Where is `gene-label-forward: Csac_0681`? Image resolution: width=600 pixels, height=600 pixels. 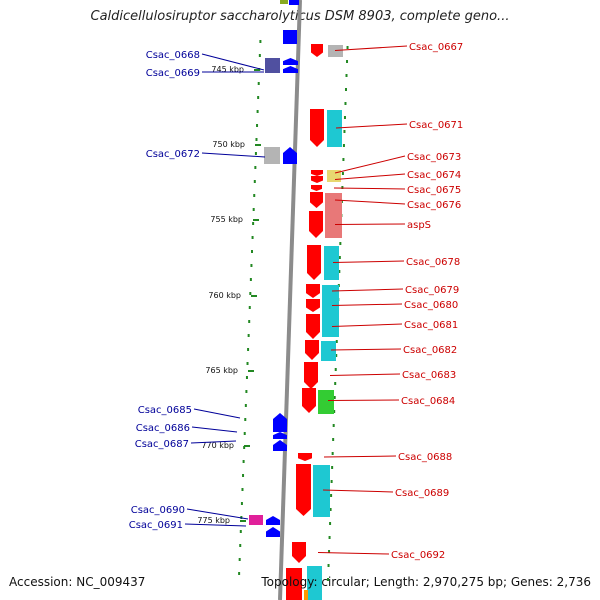
gene-label-forward: Csac_0681 is located at coordinates (431, 325).